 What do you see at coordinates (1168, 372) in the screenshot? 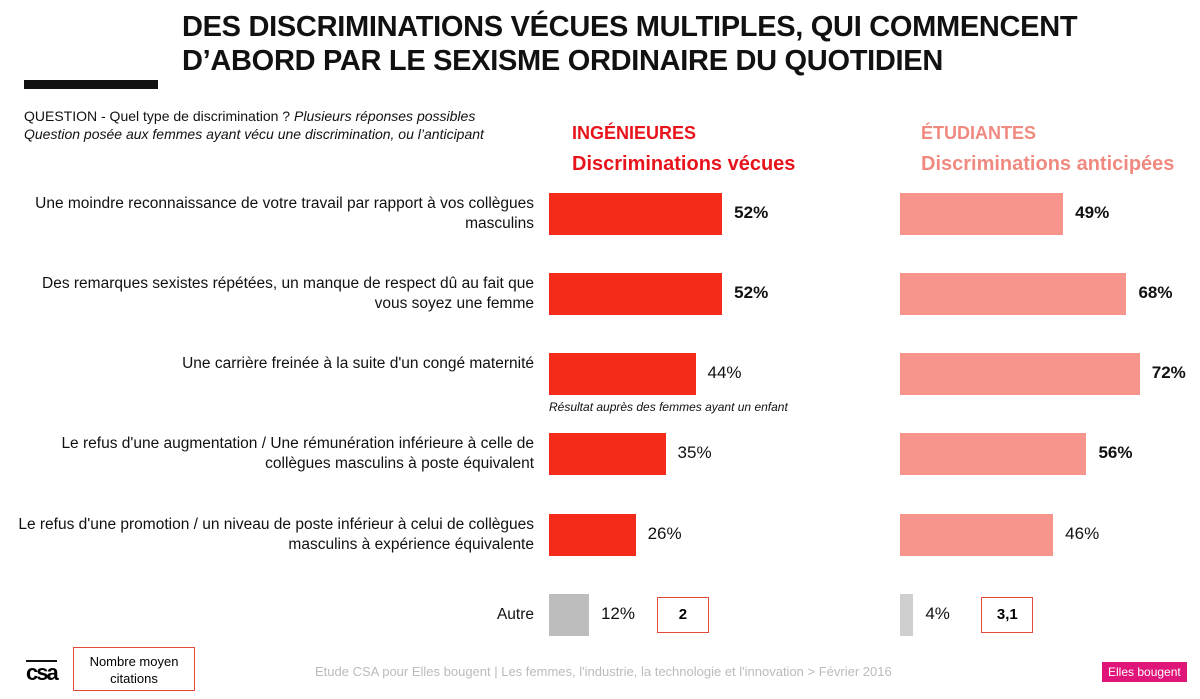
I see `value-label: 72%` at bounding box center [1168, 372].